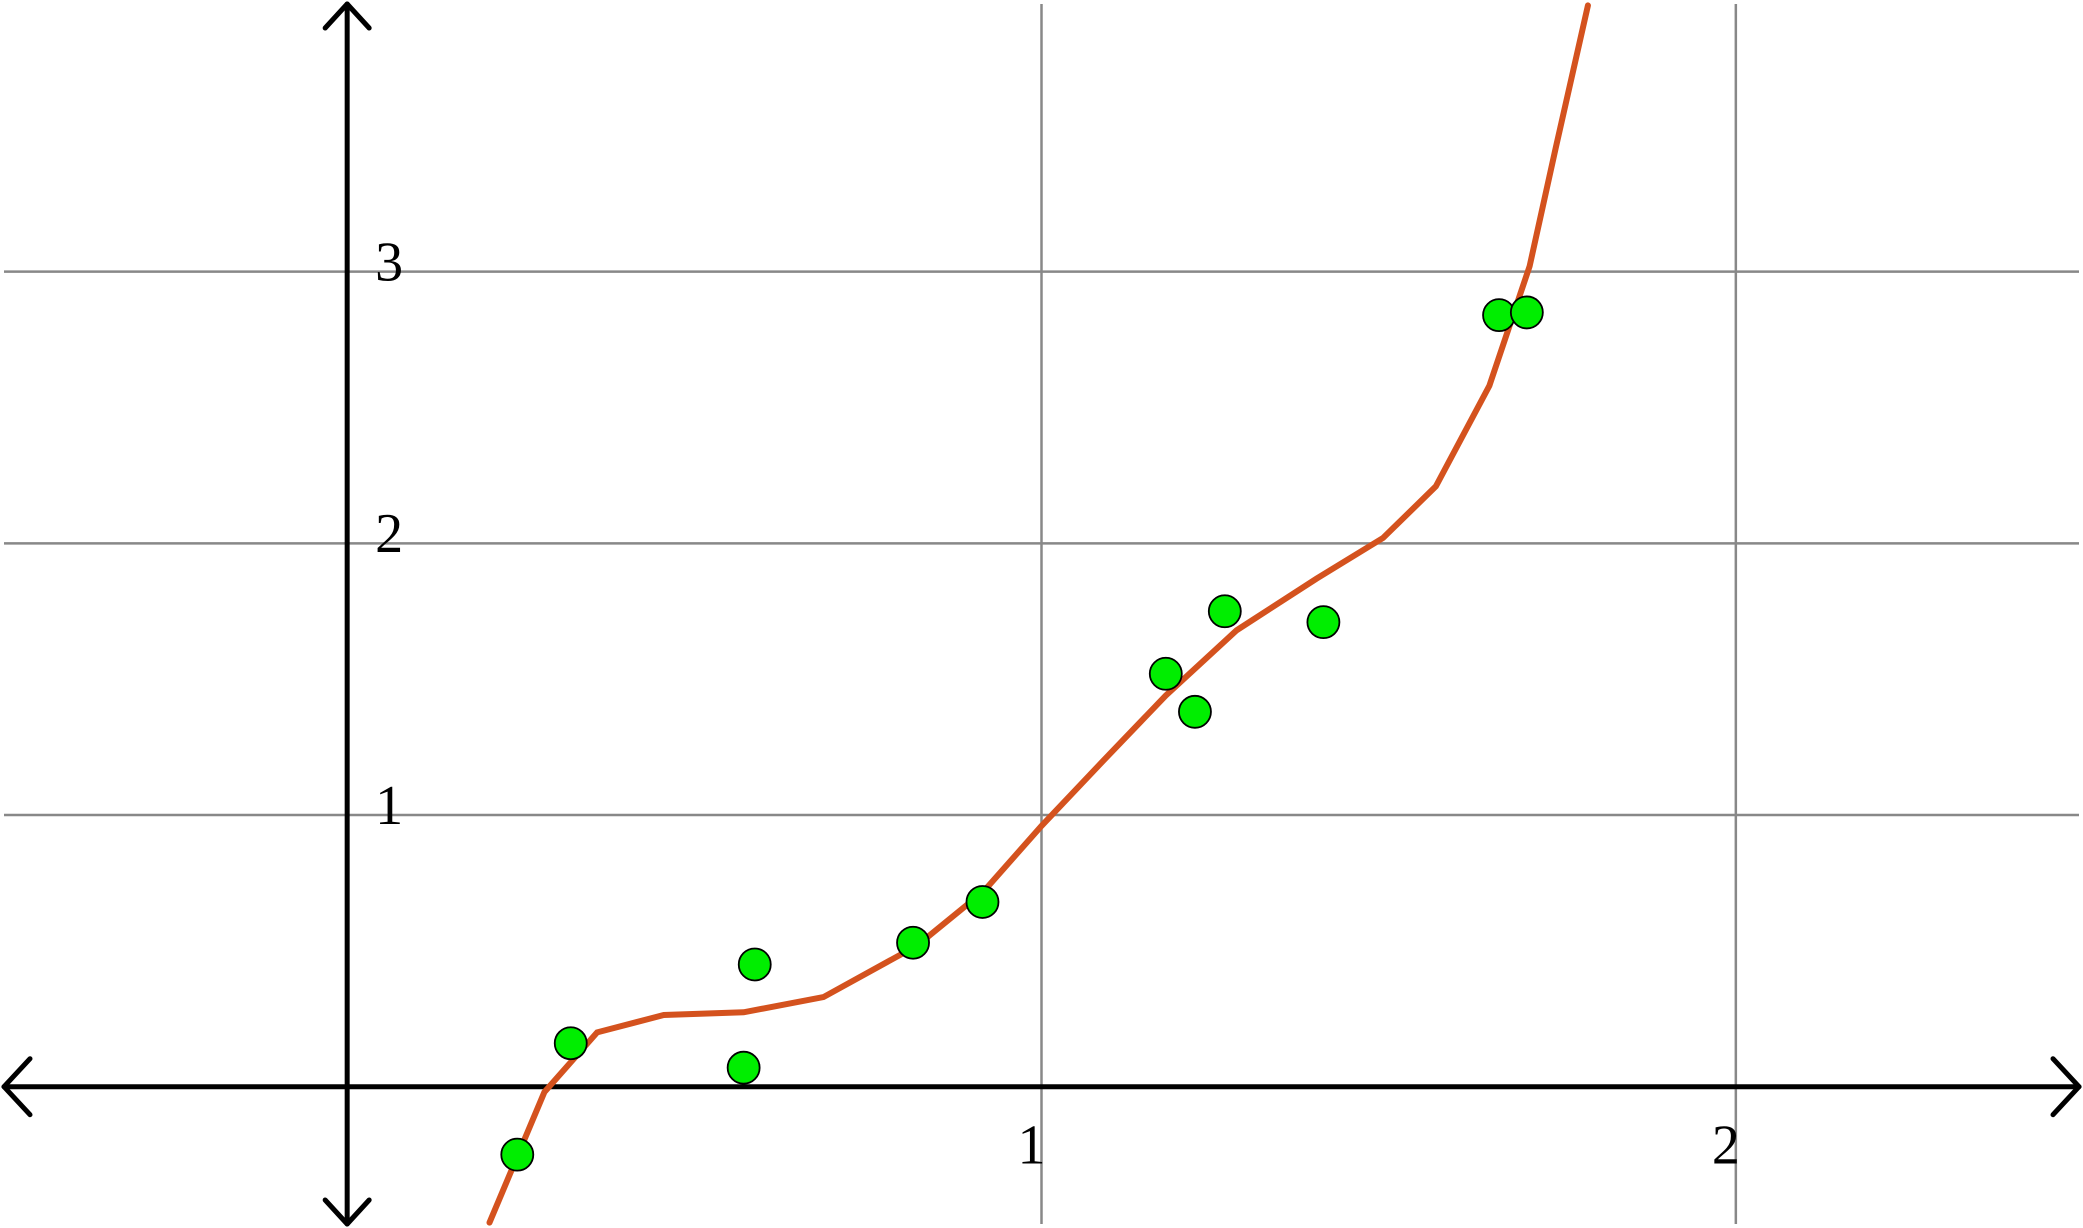 Image resolution: width=2083 pixels, height=1228 pixels. Describe the element at coordinates (389, 534) in the screenshot. I see `y-tick-label: 2` at that location.